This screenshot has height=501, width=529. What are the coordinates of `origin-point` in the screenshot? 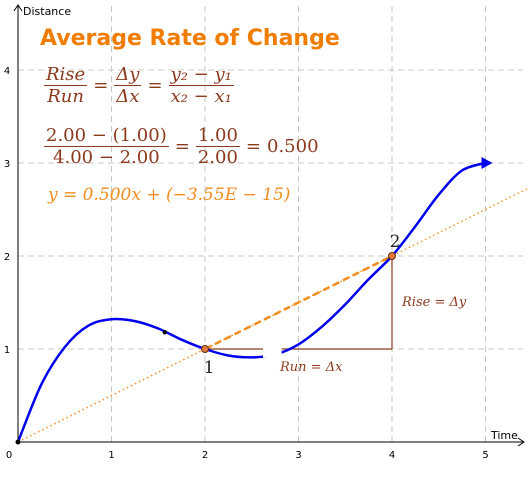 It's located at (18, 442).